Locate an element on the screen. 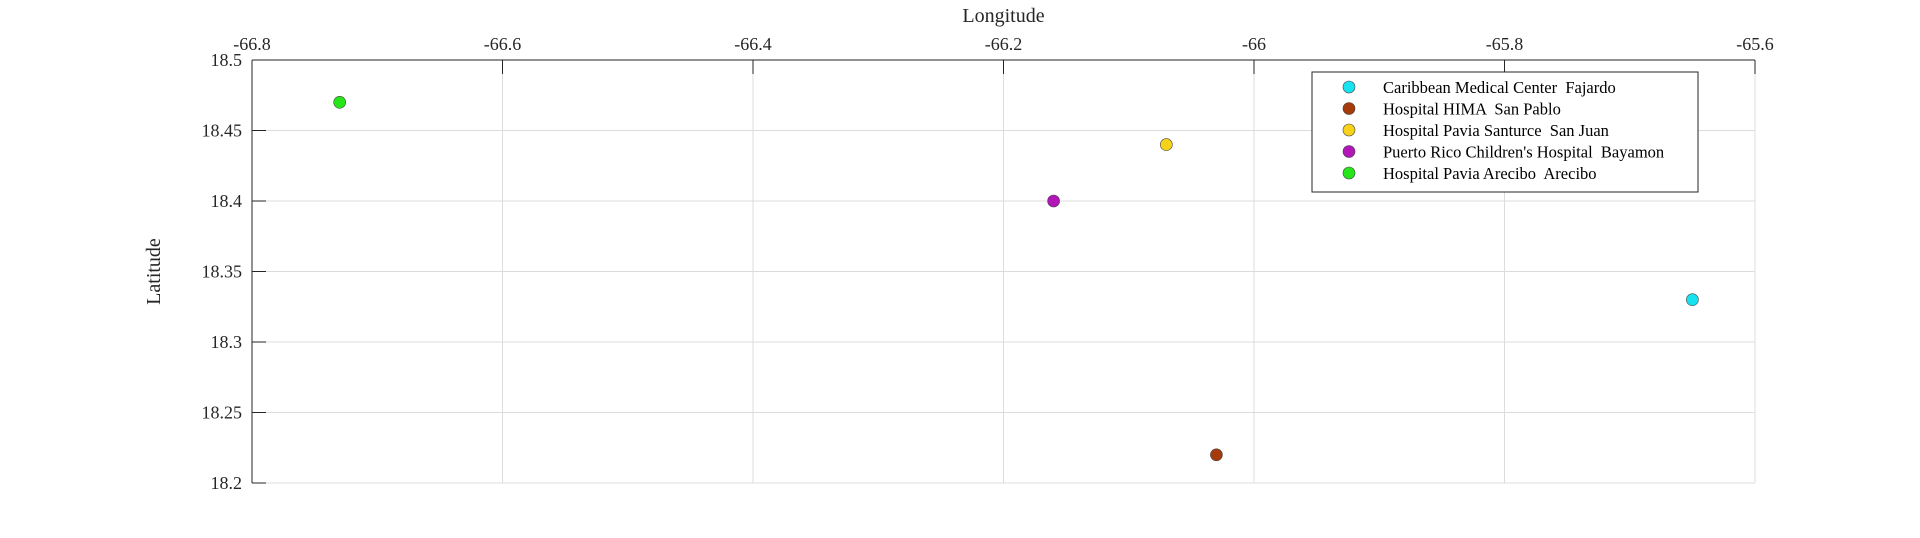 The width and height of the screenshot is (1920, 538). y-tick-label: 18.2 is located at coordinates (227, 483).